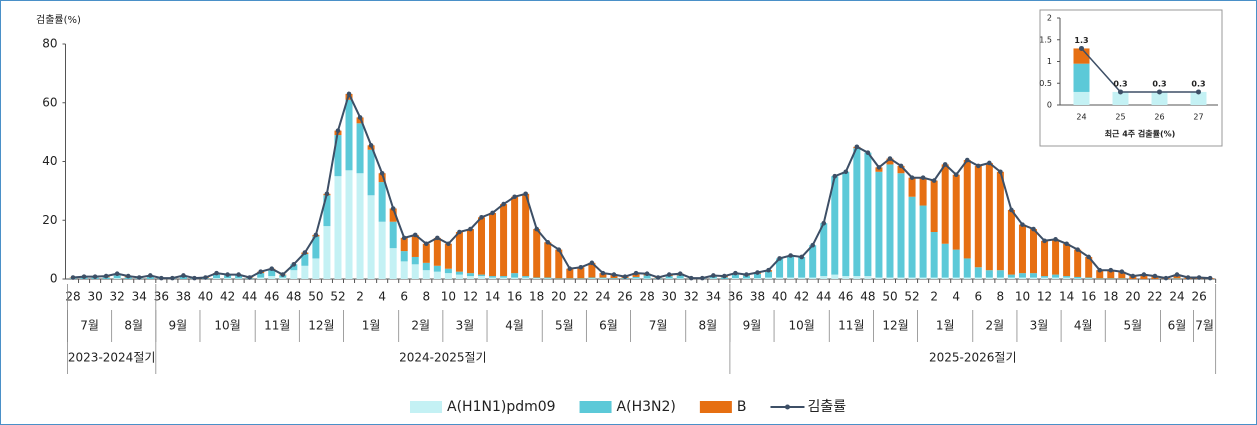 Image resolution: width=1257 pixels, height=425 pixels. What do you see at coordinates (973, 358) in the screenshot?
I see `season-label: 2025-2026절기` at bounding box center [973, 358].